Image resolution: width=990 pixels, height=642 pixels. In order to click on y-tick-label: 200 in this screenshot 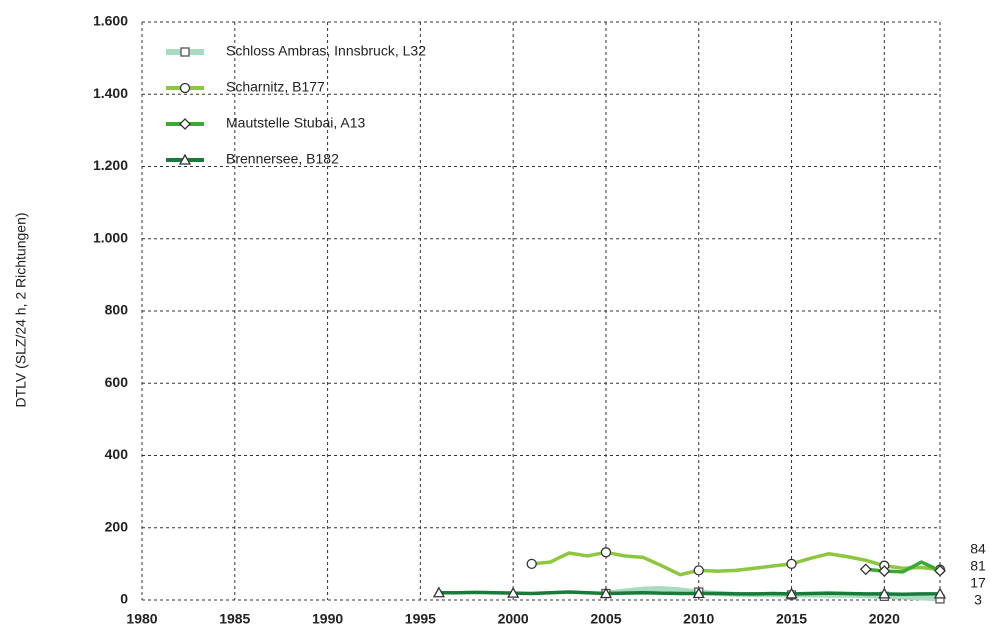, I will do `click(117, 526)`.